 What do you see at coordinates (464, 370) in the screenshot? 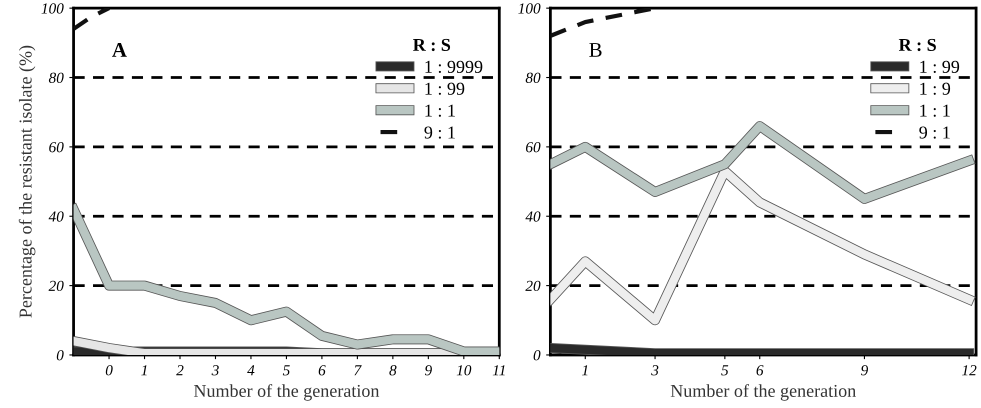
I see `x-tick-label: 10` at bounding box center [464, 370].